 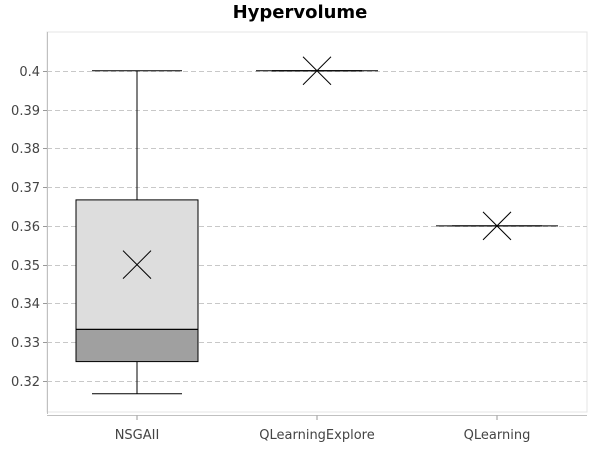 What do you see at coordinates (25, 343) in the screenshot?
I see `y-tick-label: 0.33` at bounding box center [25, 343].